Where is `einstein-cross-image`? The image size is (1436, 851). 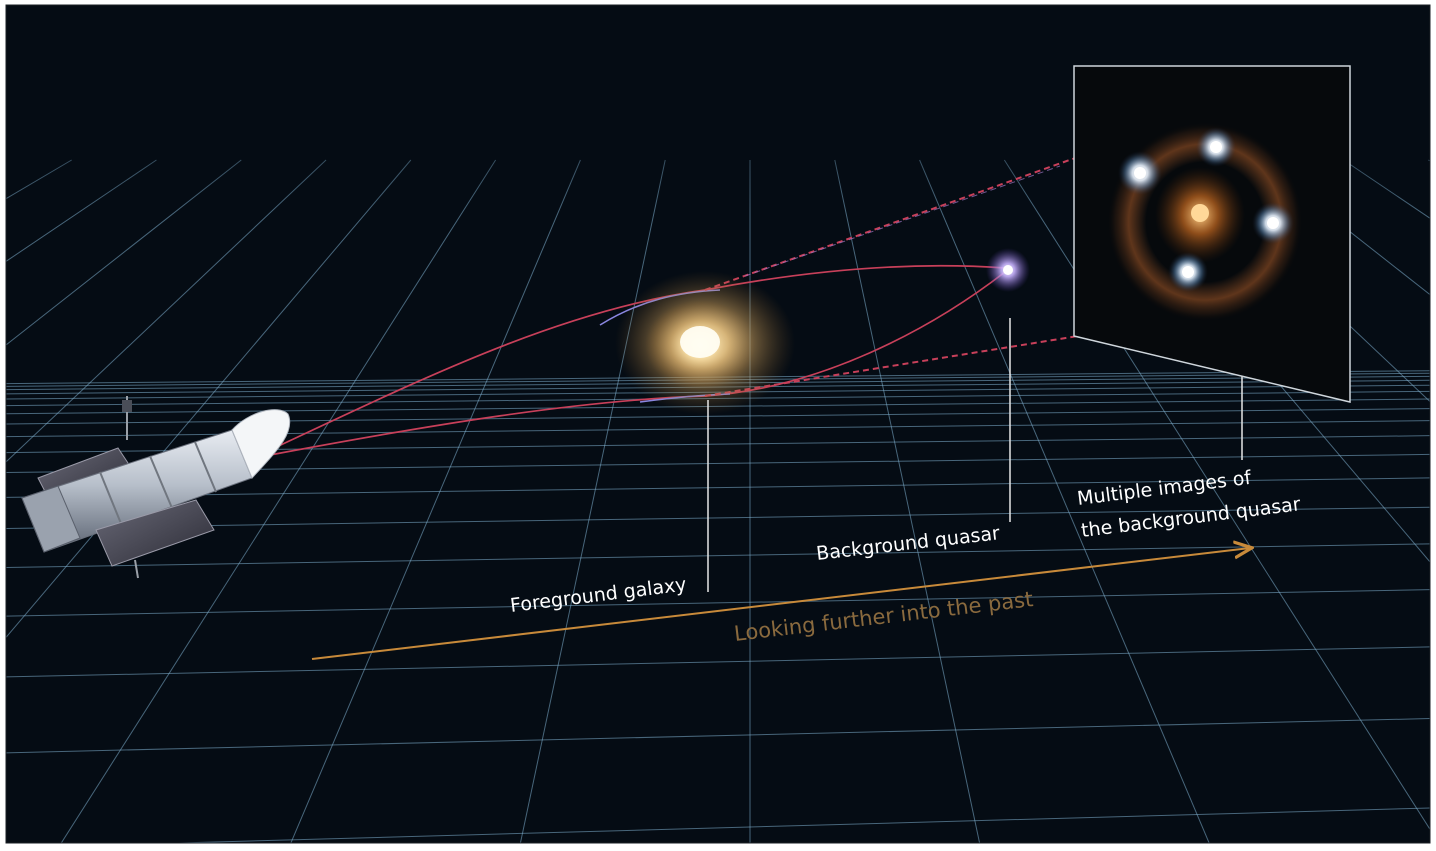 einstein-cross-image is located at coordinates (1212, 234).